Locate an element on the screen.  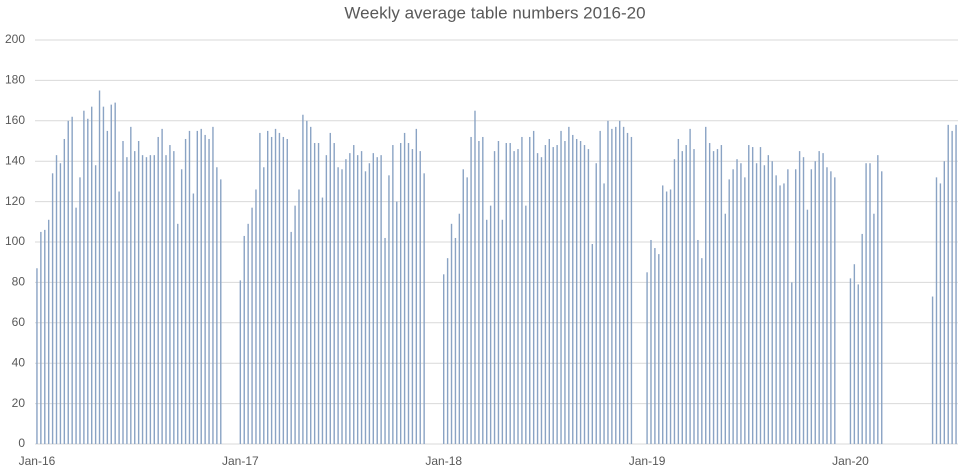
x-tick-label: Jan-20 is located at coordinates (850, 461).